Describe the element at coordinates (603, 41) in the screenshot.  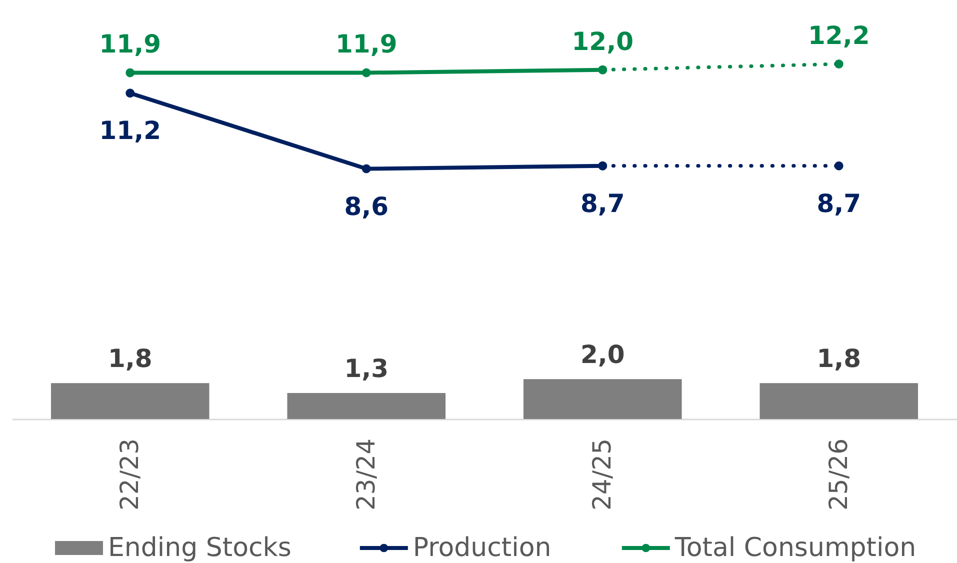
I see `data-label: 12,0` at that location.